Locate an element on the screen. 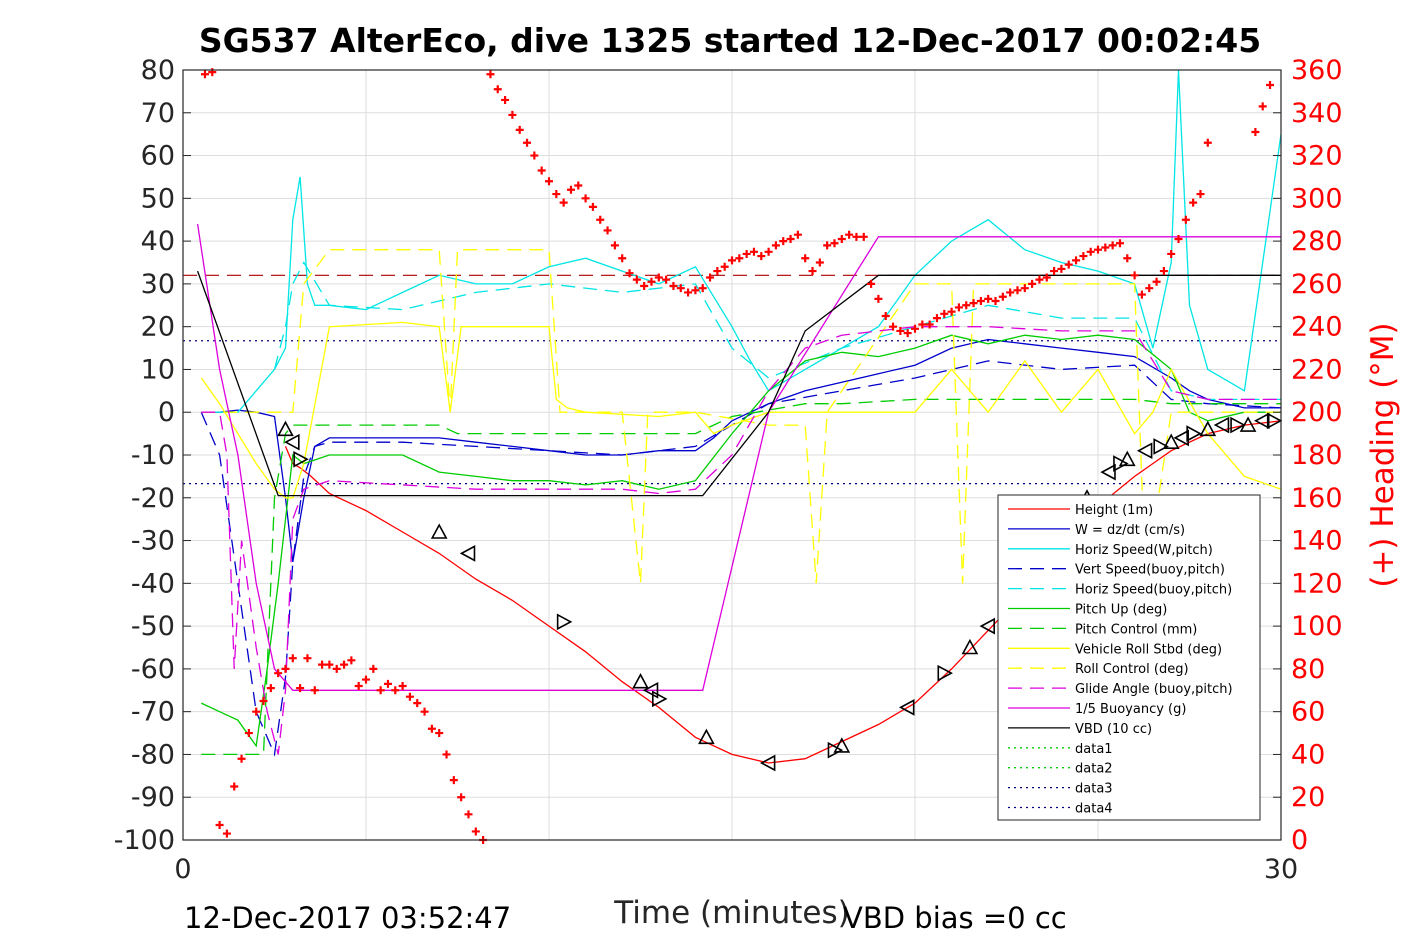  footer-vbd-bias: VBD bias =0 cc is located at coordinates (955, 918).